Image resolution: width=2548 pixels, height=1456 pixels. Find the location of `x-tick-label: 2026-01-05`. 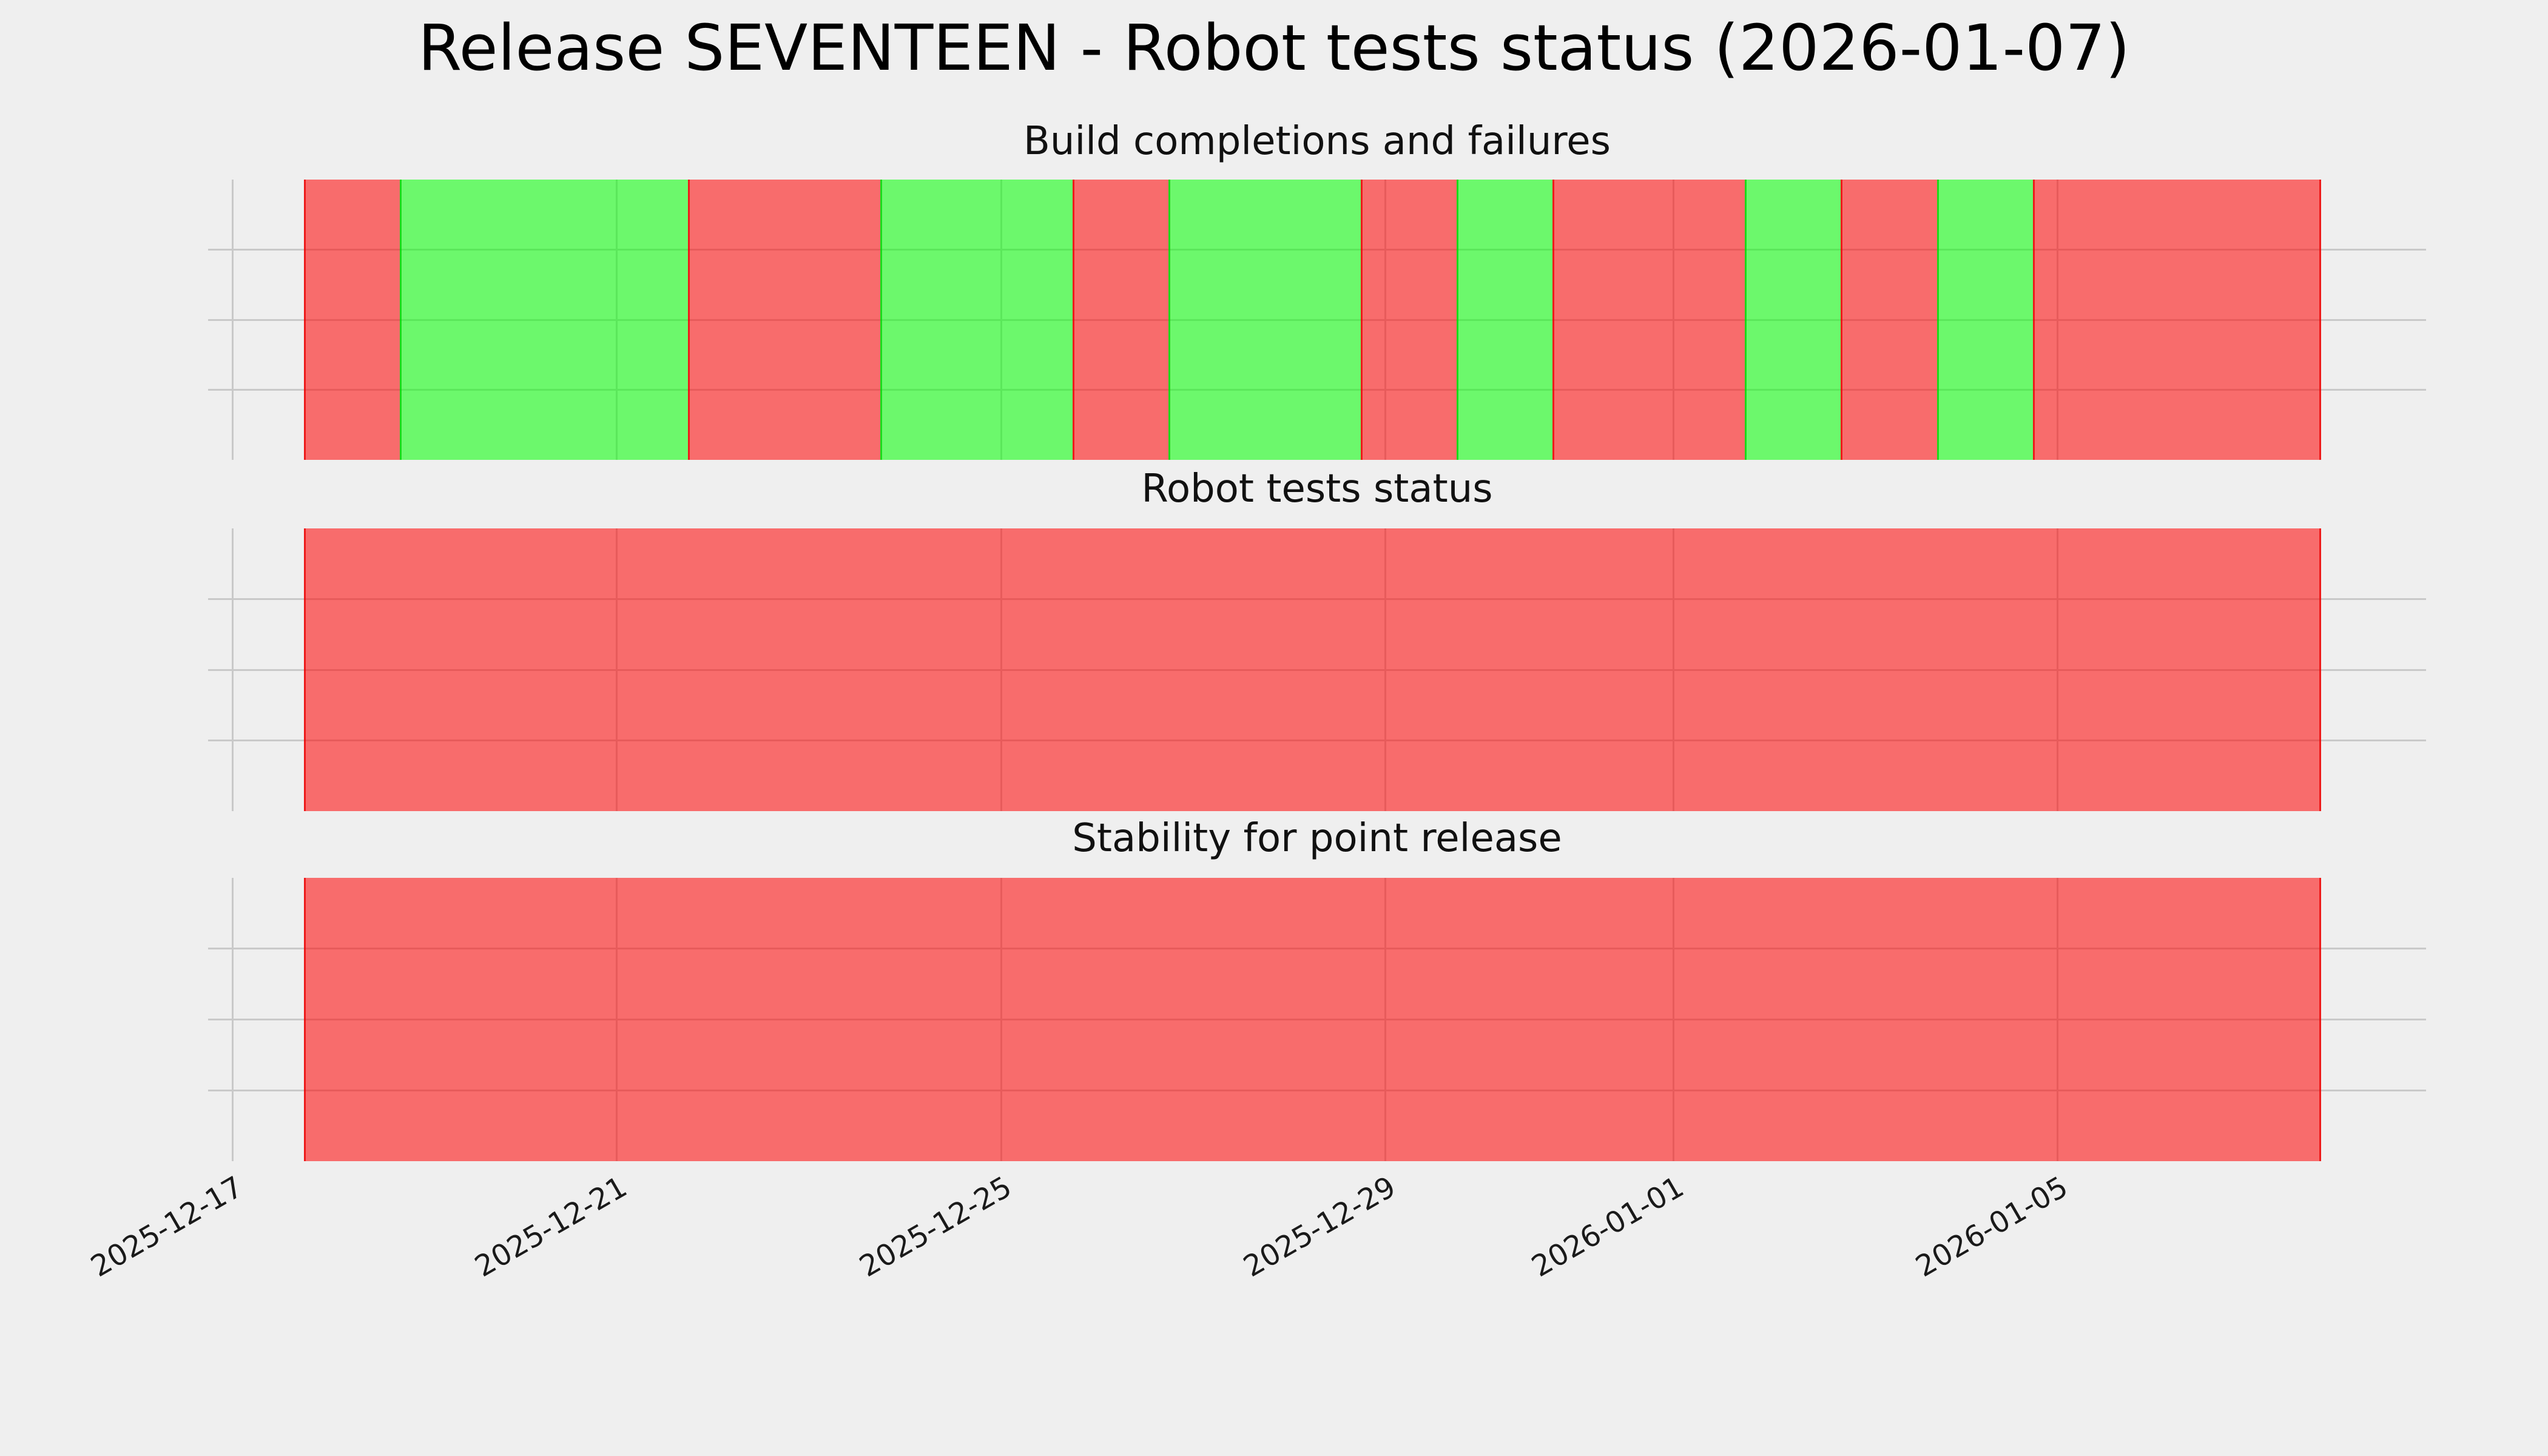

x-tick-label: 2026-01-05 is located at coordinates (1992, 1227).